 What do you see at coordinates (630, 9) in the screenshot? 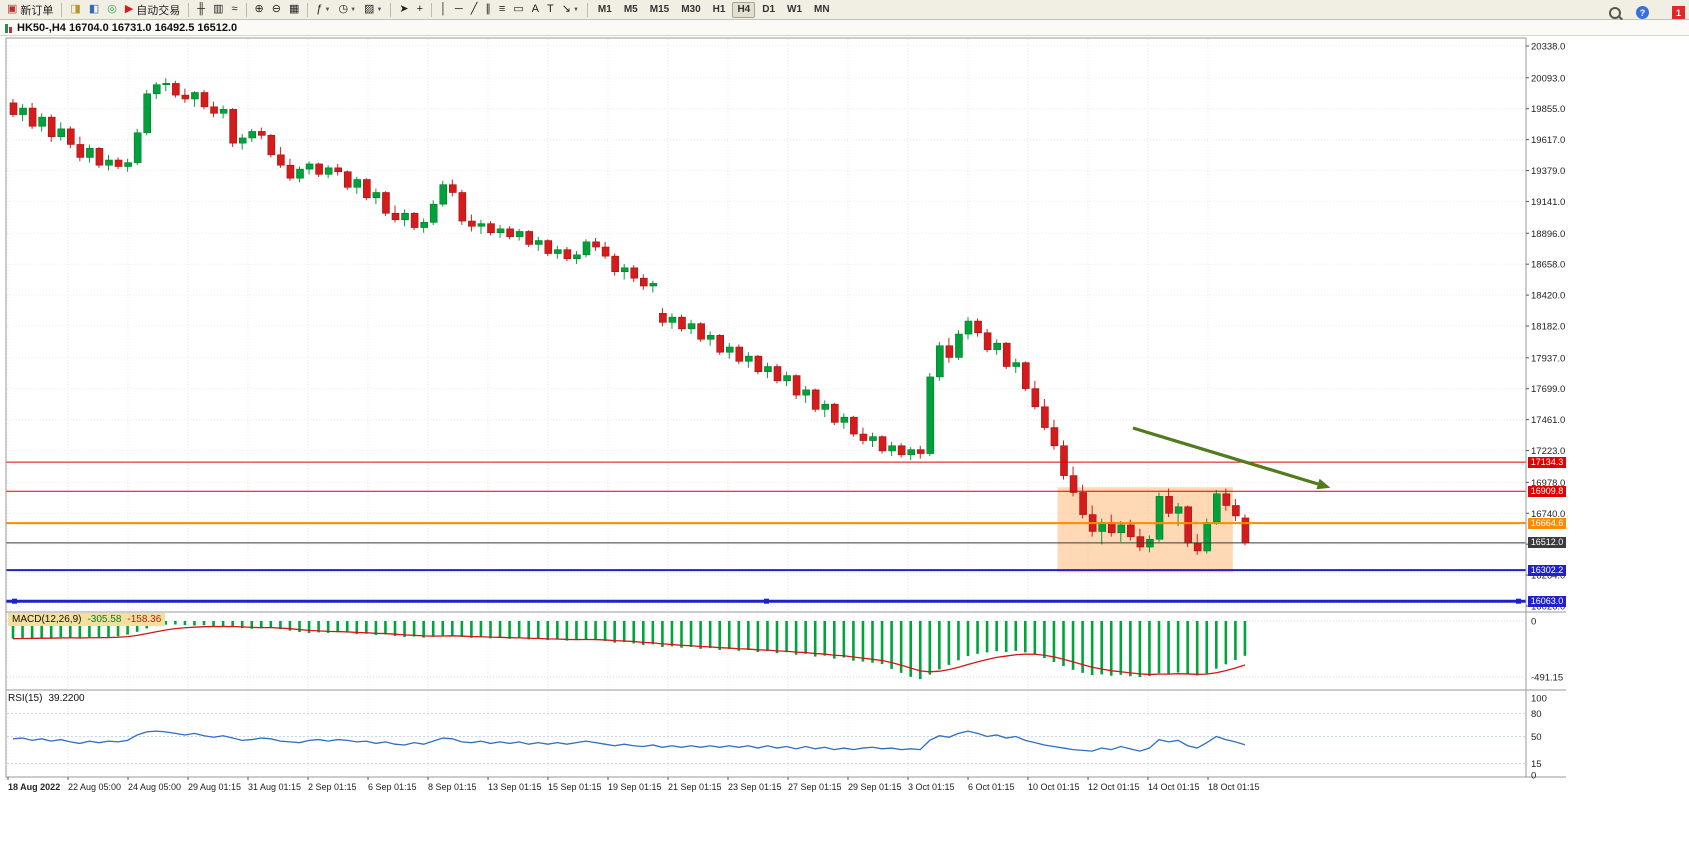
I see `timeframe-m5-button: M5` at bounding box center [630, 9].